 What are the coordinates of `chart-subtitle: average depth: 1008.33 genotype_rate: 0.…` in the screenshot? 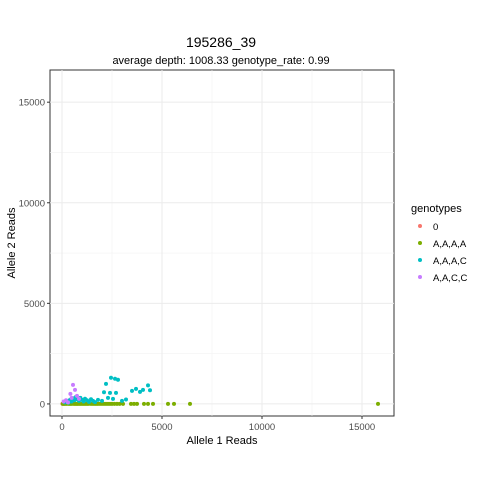 It's located at (220, 61).